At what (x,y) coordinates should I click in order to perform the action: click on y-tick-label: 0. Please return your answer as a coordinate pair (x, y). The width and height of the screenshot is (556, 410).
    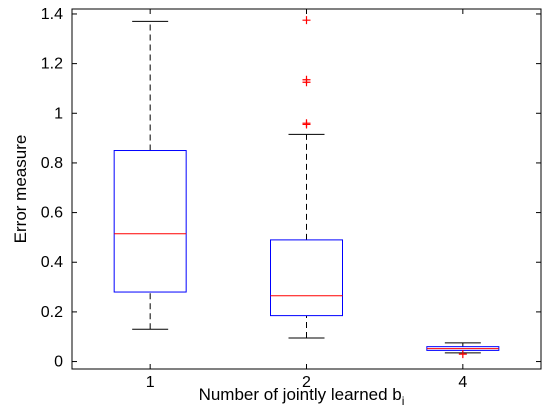
    Looking at the image, I should click on (58, 362).